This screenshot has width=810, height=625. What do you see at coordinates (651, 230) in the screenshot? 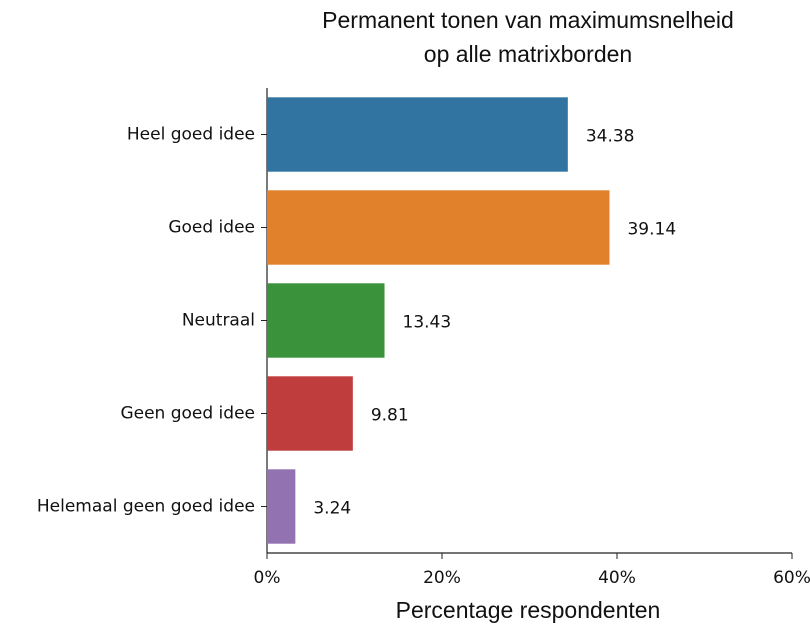
I see `value-label: 39.14` at bounding box center [651, 230].